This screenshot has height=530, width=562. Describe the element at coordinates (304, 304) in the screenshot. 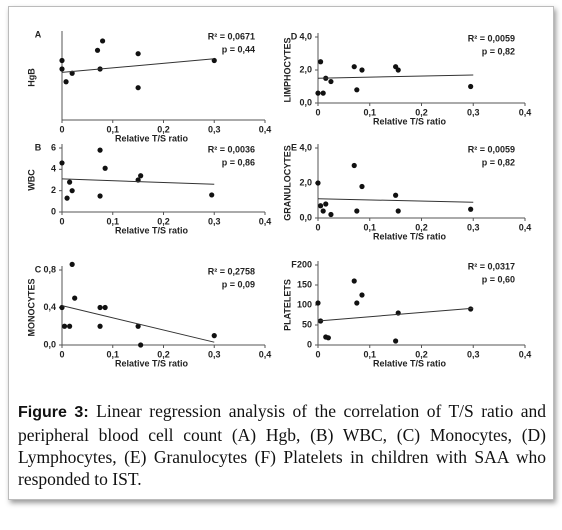

I see `y-tick-label: 100` at that location.